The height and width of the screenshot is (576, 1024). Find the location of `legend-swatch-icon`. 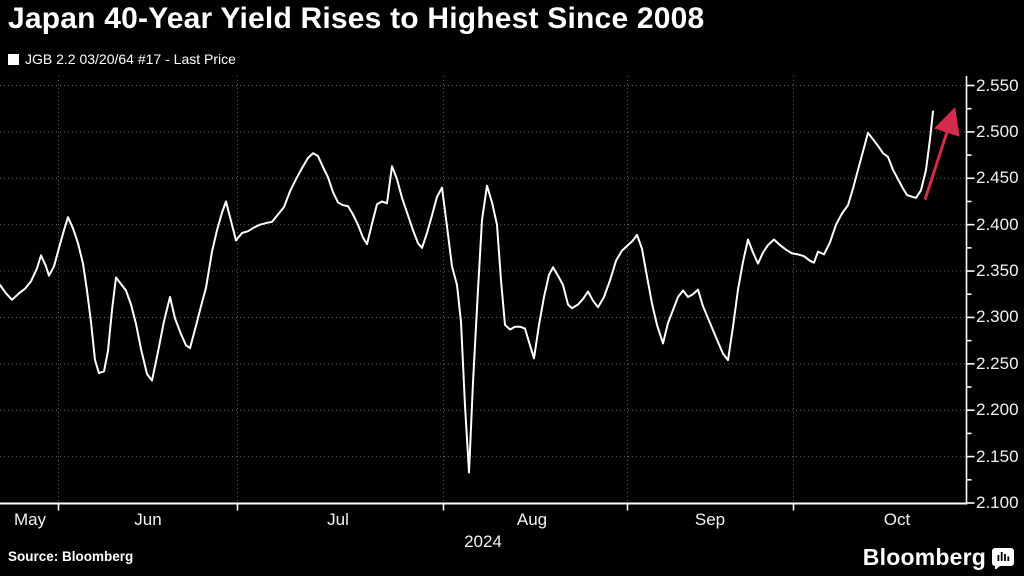

legend-swatch-icon is located at coordinates (13, 59).